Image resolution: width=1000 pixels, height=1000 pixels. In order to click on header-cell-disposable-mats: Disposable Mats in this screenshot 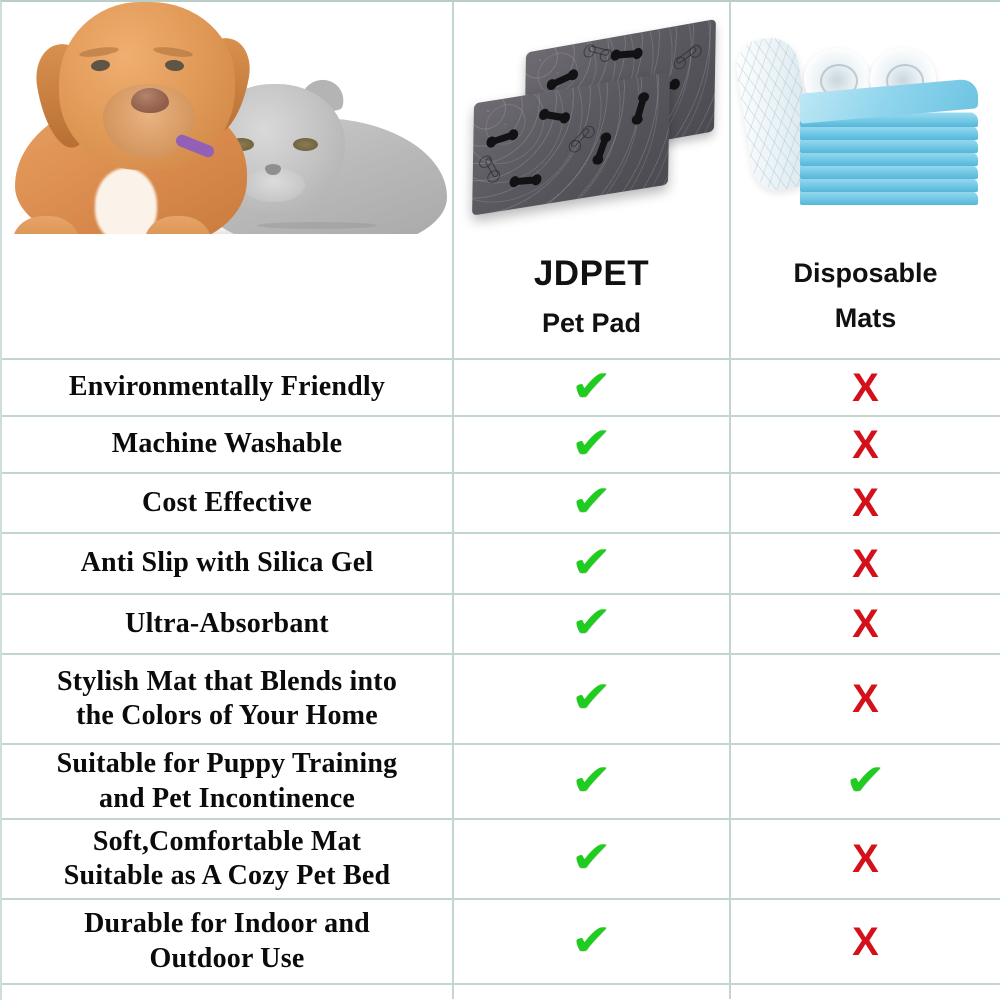, I will do `click(865, 180)`.